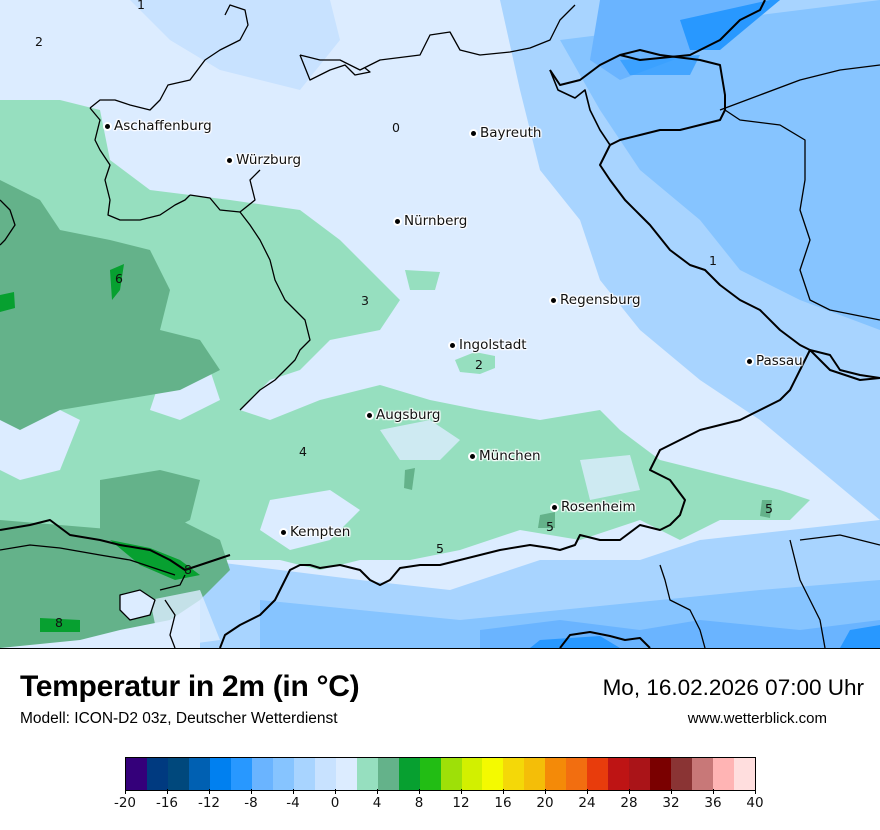 The height and width of the screenshot is (830, 880). I want to click on city-label: Würzburg, so click(269, 160).